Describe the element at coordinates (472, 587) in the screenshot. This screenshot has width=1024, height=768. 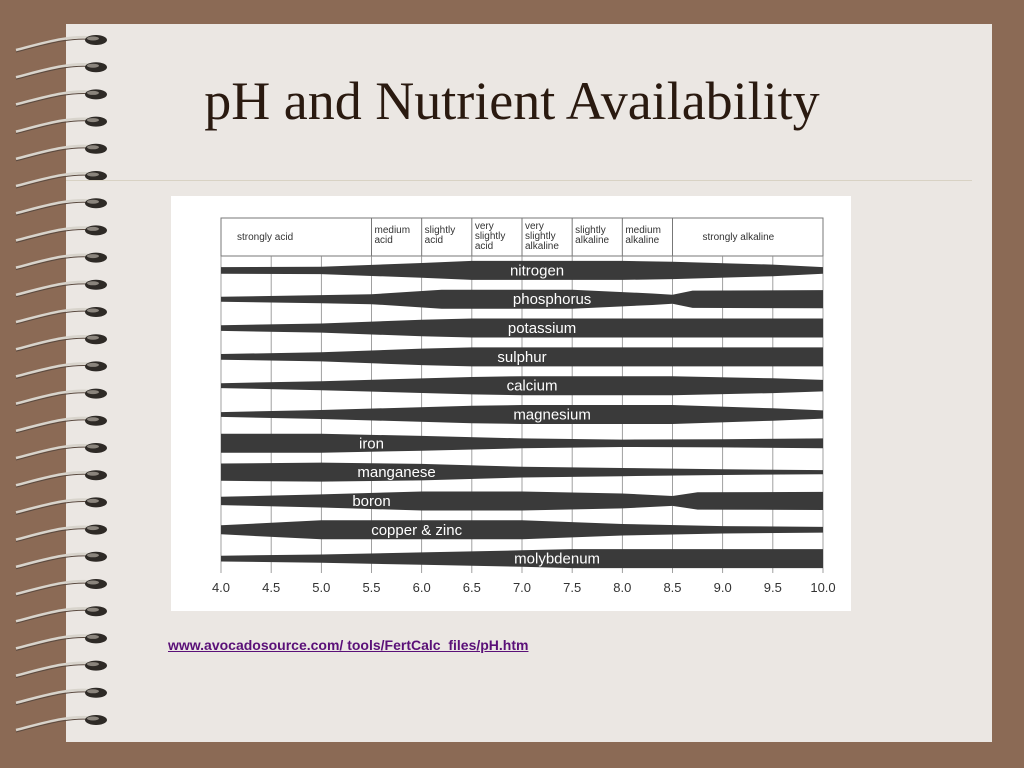
I see `x-tick-label: 6.5` at that location.